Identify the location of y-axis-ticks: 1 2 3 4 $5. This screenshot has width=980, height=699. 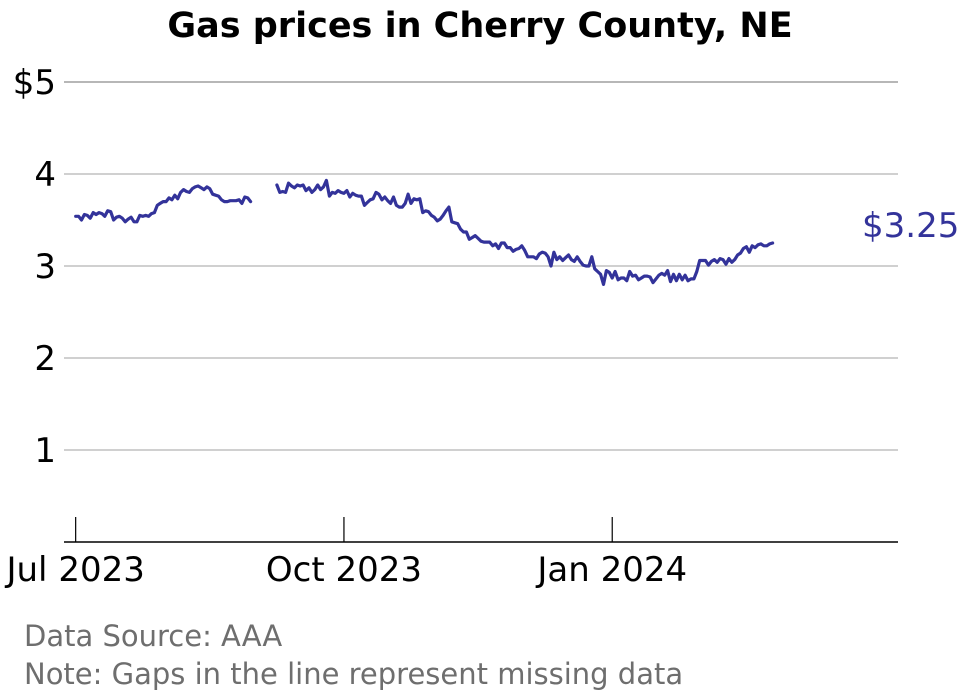
(34, 267).